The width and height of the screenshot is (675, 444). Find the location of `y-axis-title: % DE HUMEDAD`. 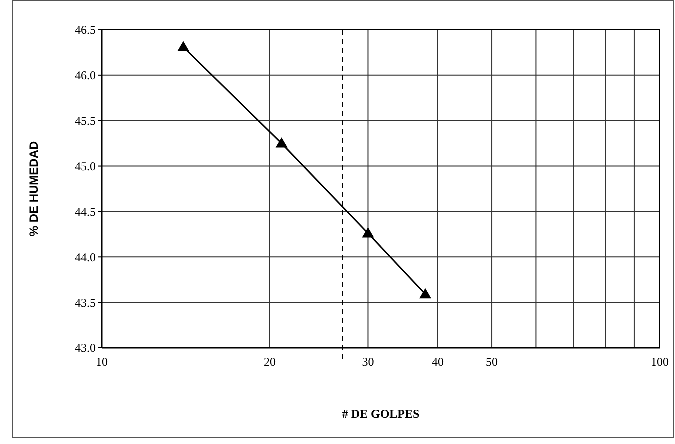

y-axis-title: % DE HUMEDAD is located at coordinates (34, 189).